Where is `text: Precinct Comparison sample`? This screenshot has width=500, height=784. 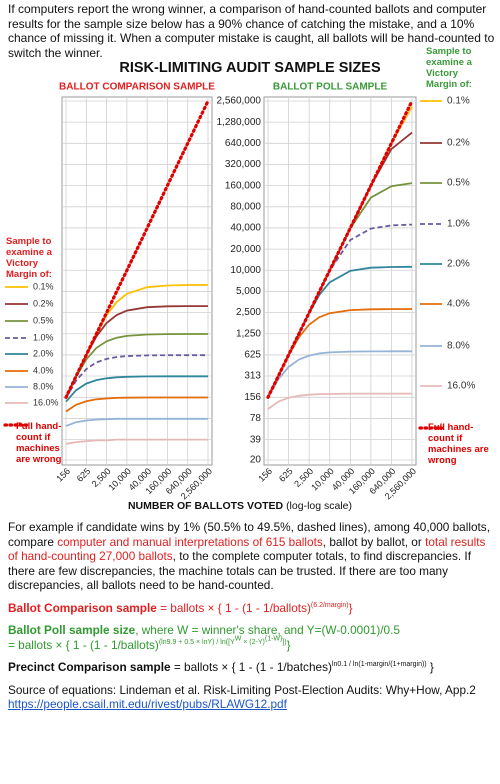
text: Precinct Comparison sample is located at coordinates (89, 667).